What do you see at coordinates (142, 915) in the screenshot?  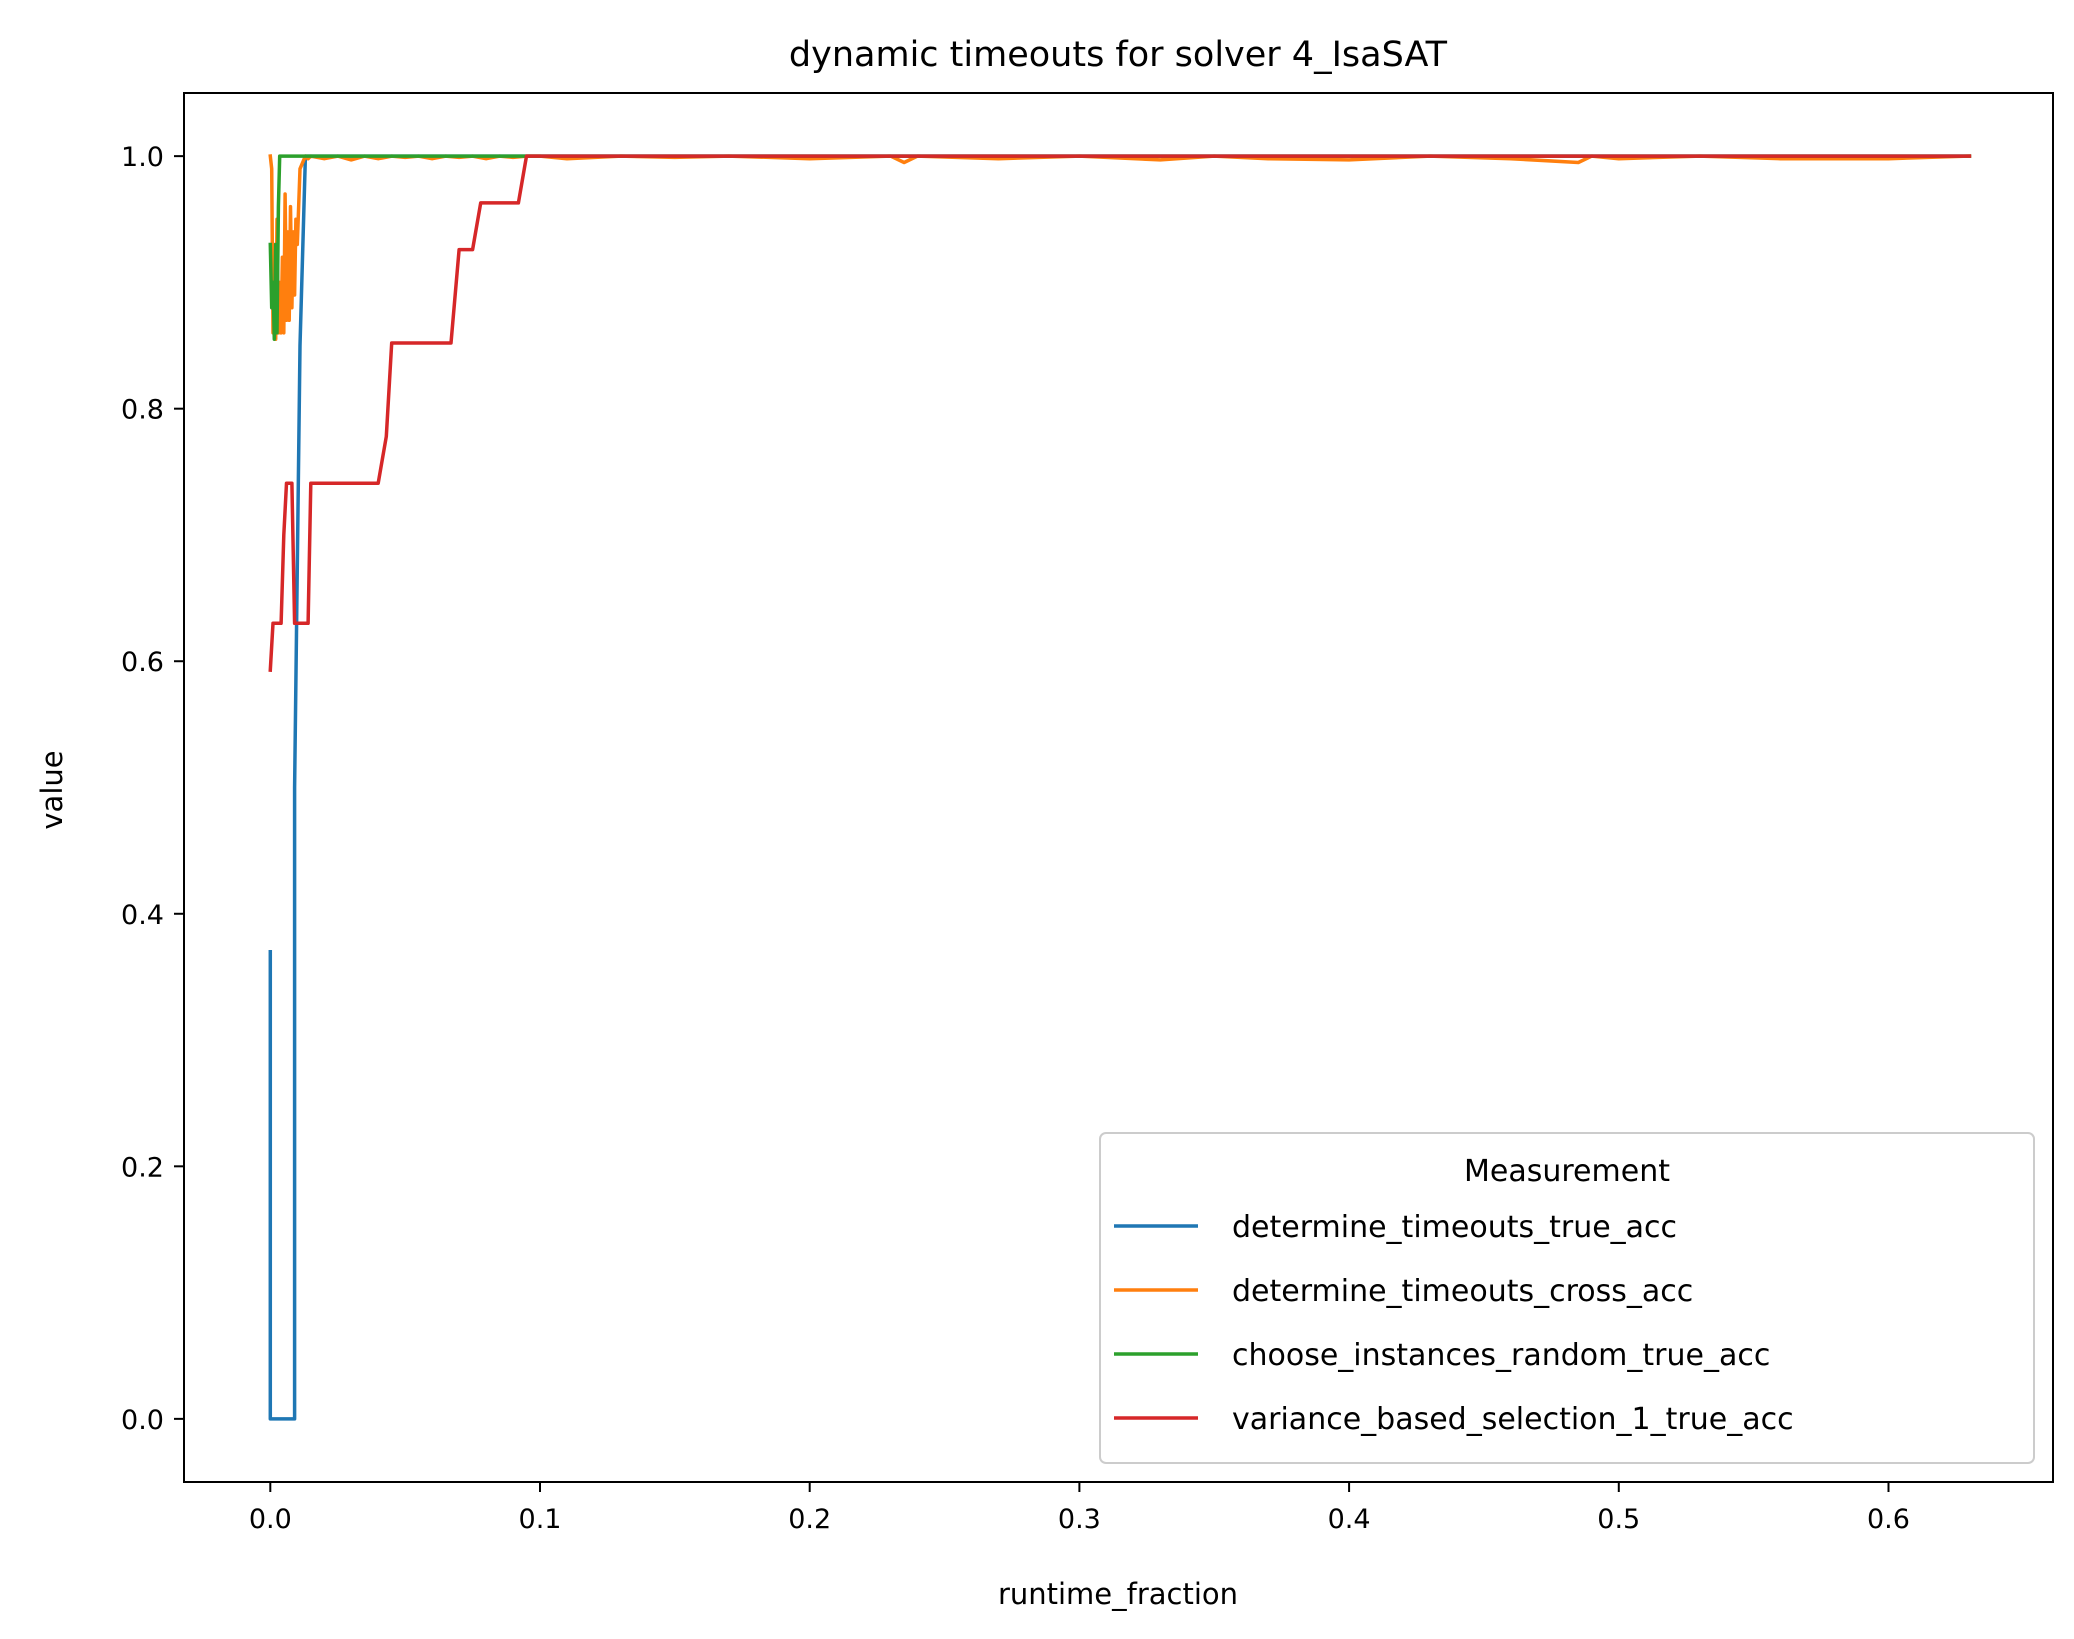 I see `y-tick-label: 0.4` at bounding box center [142, 915].